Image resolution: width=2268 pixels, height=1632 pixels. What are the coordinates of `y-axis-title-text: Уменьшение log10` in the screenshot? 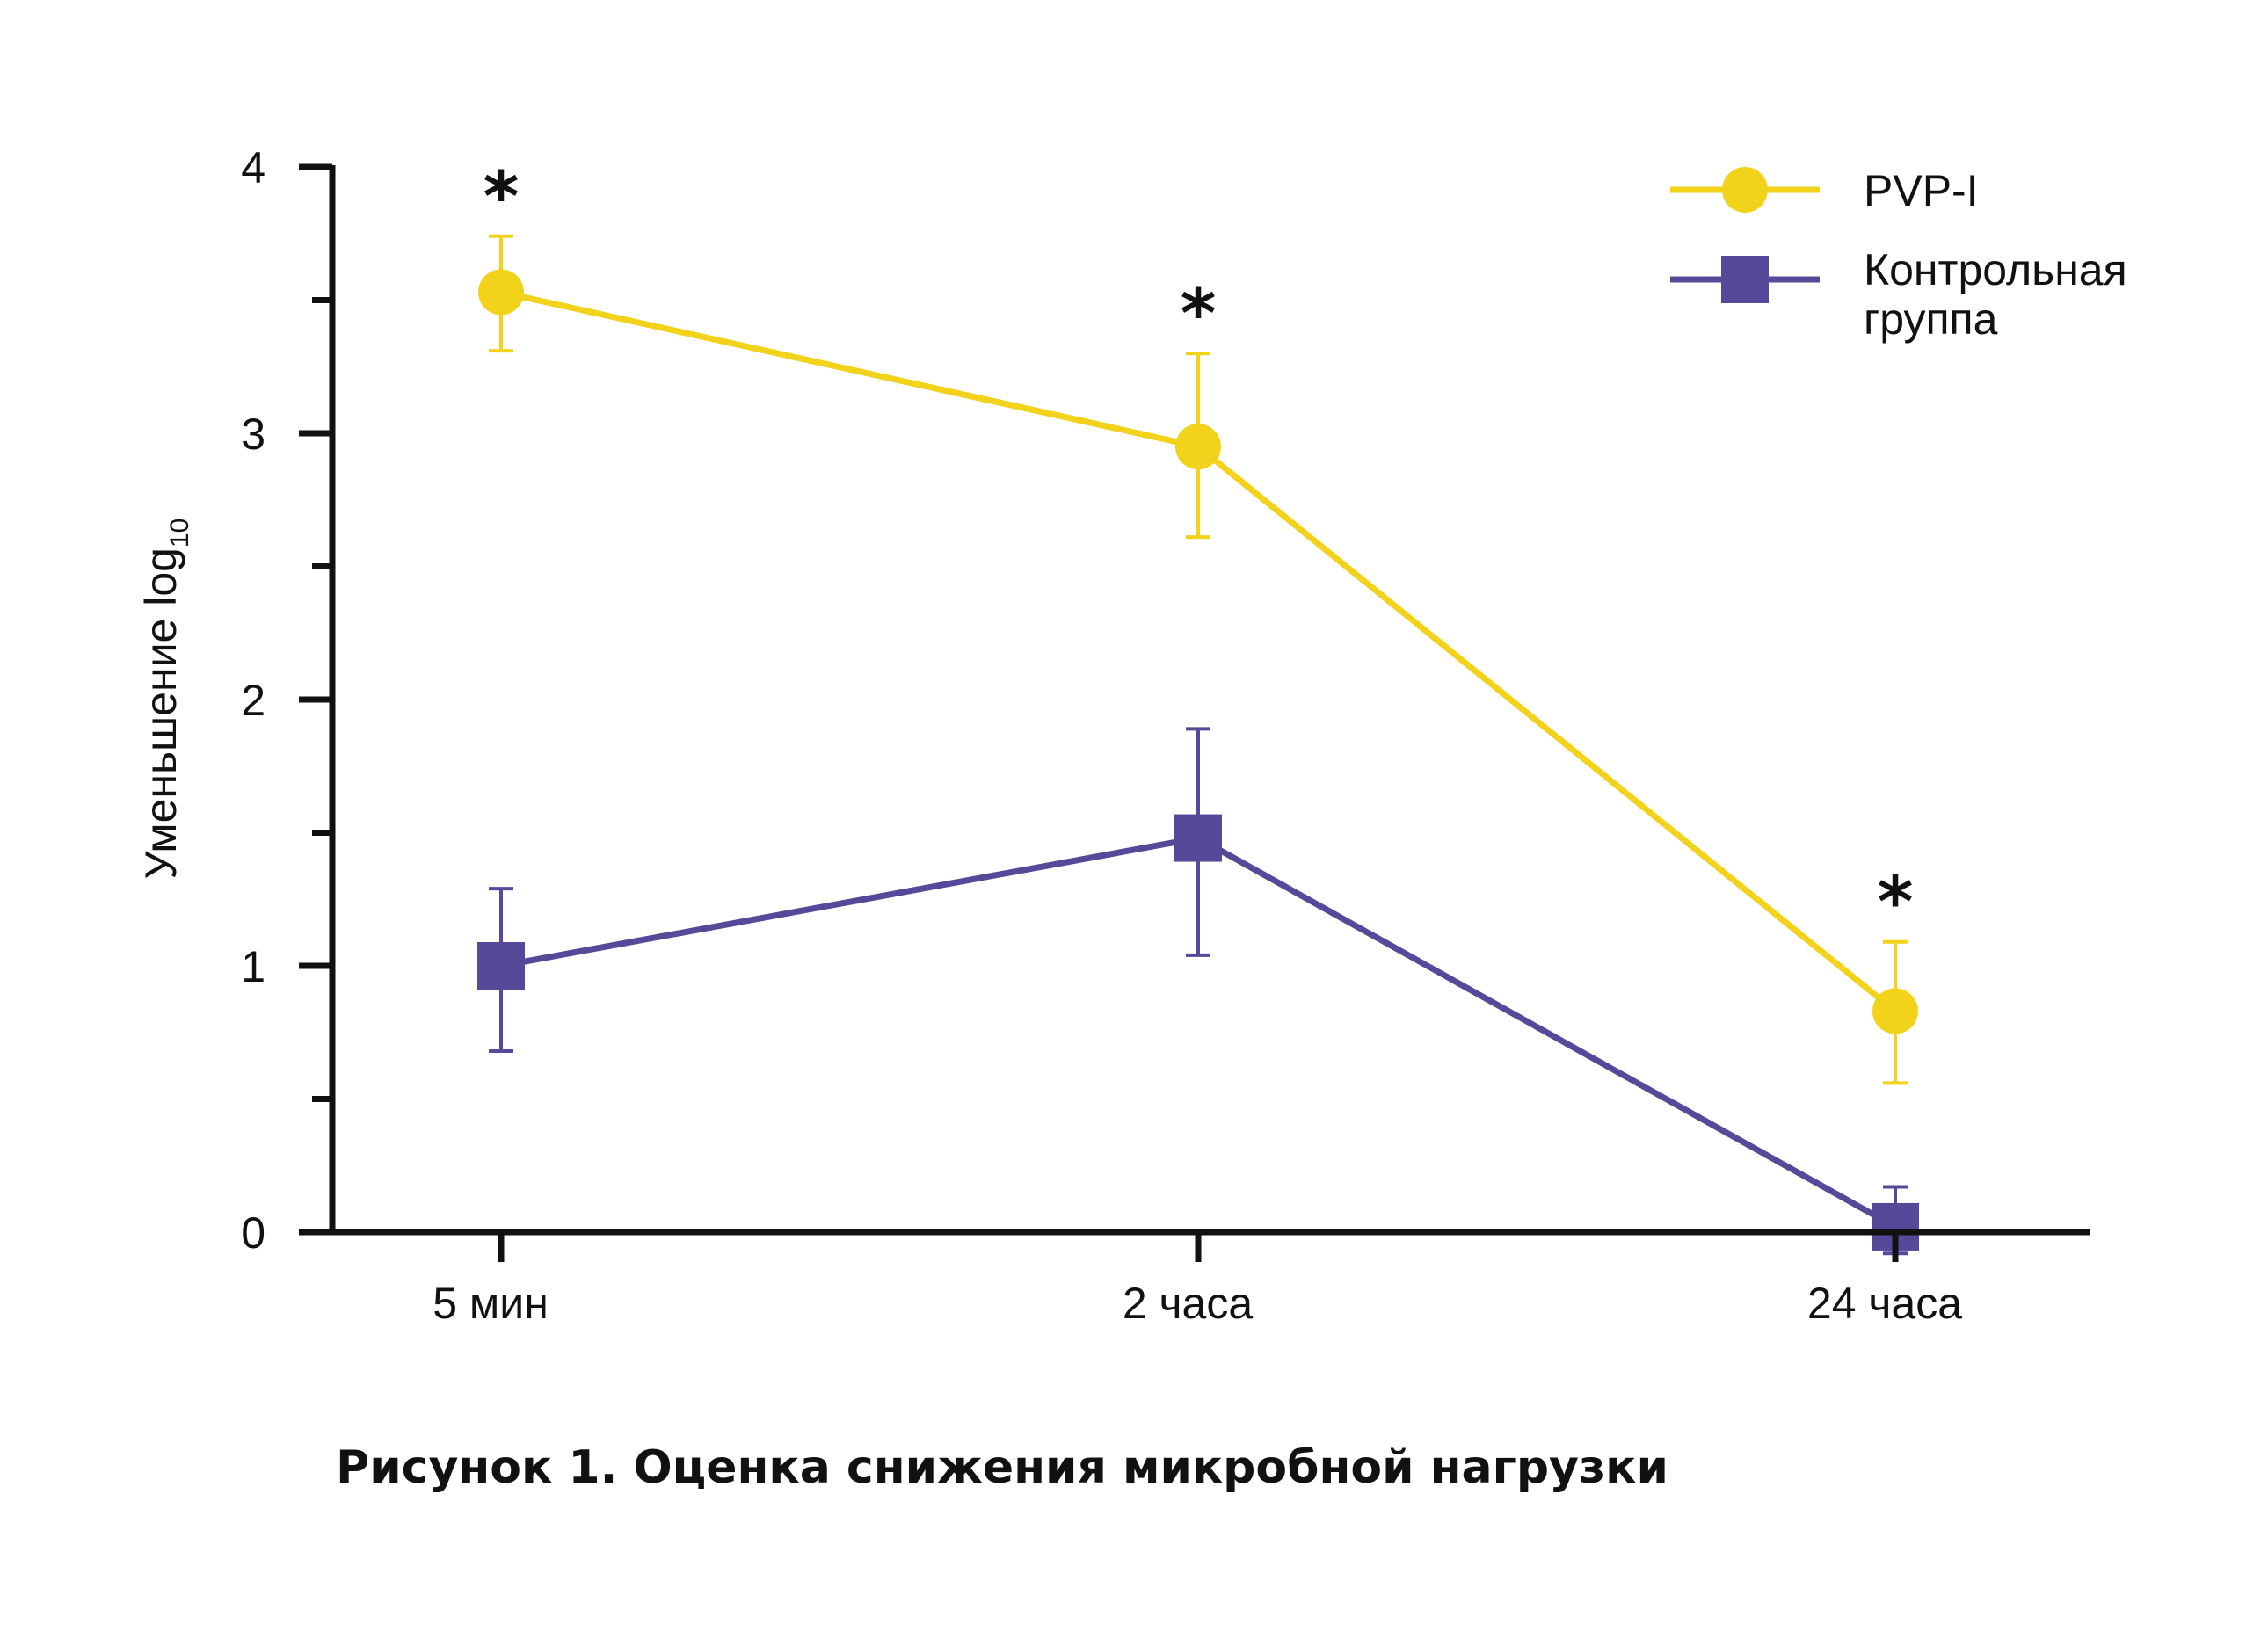 It's located at (165, 699).